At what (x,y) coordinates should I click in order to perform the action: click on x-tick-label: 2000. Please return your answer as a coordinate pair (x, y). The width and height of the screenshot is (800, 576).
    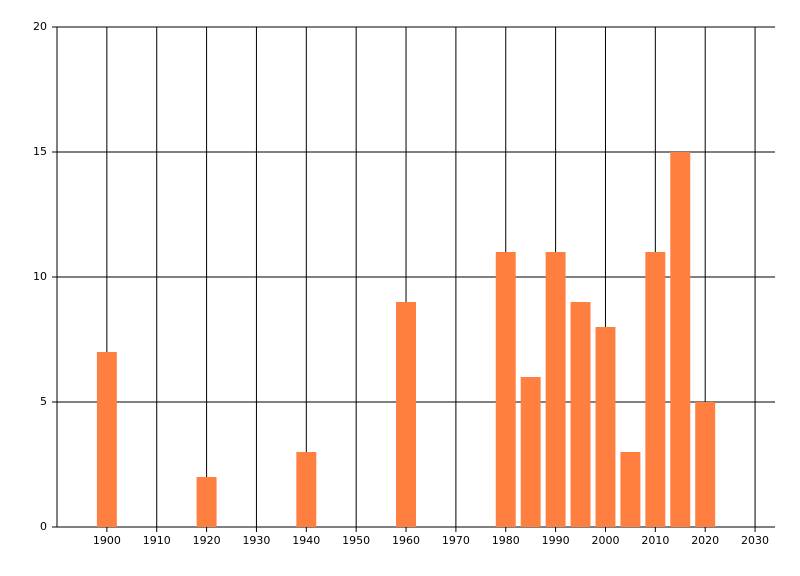
    Looking at the image, I should click on (605, 540).